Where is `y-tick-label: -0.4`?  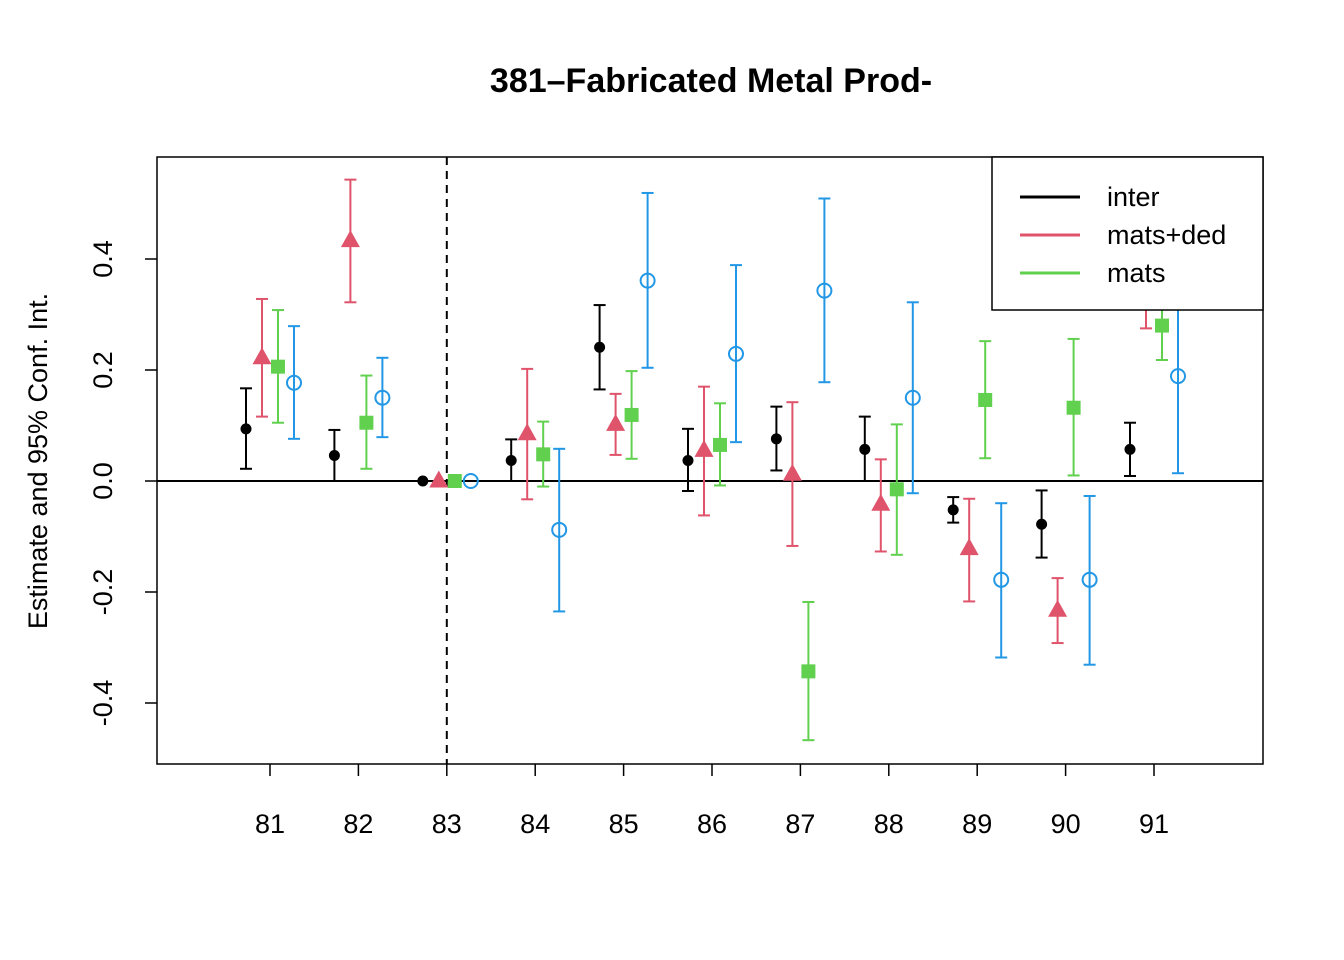
y-tick-label: -0.4 is located at coordinates (103, 703).